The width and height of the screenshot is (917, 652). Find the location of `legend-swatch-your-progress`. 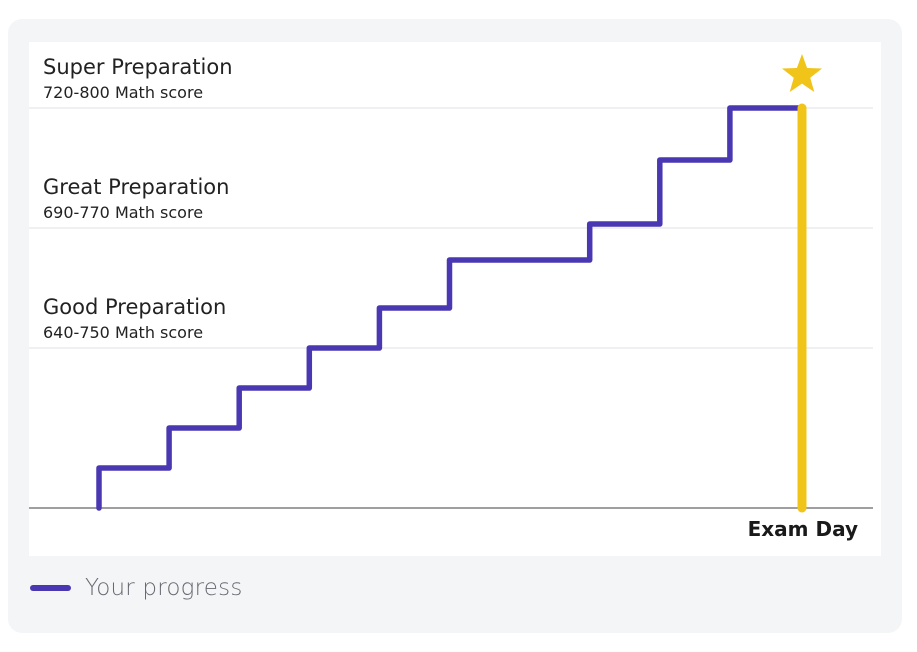

legend-swatch-your-progress is located at coordinates (50, 588).